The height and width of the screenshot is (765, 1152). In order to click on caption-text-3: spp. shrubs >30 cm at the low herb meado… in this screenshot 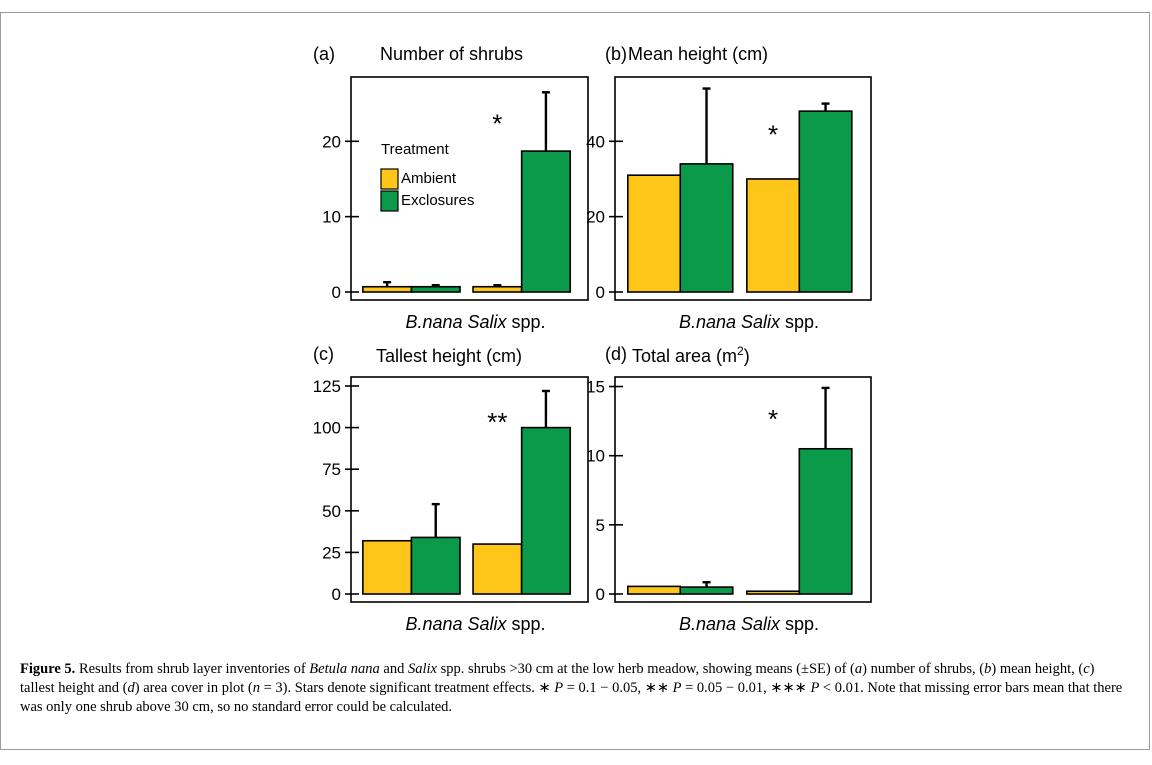, I will do `click(647, 669)`.